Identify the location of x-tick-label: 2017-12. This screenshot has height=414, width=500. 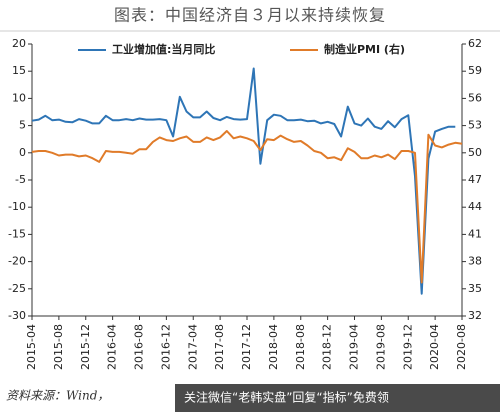
(246, 347).